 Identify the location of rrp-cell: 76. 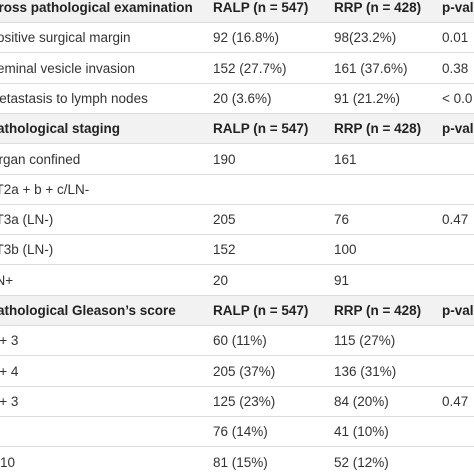
(342, 220).